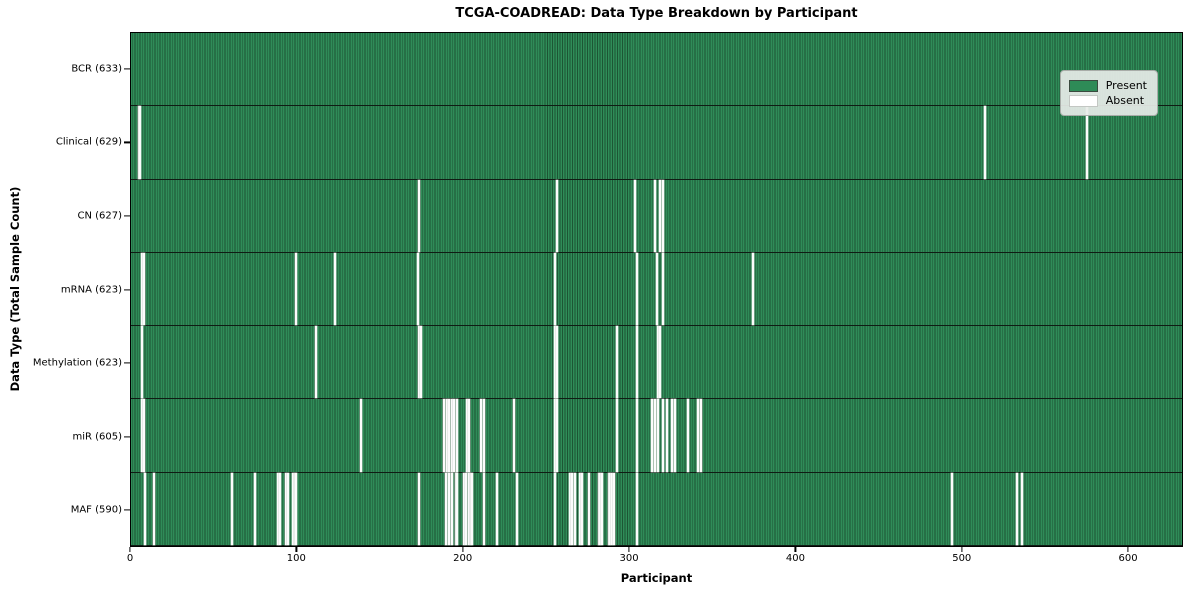  Describe the element at coordinates (88, 142) in the screenshot. I see `y-tick-label-clinical: Clinical (629)` at that location.